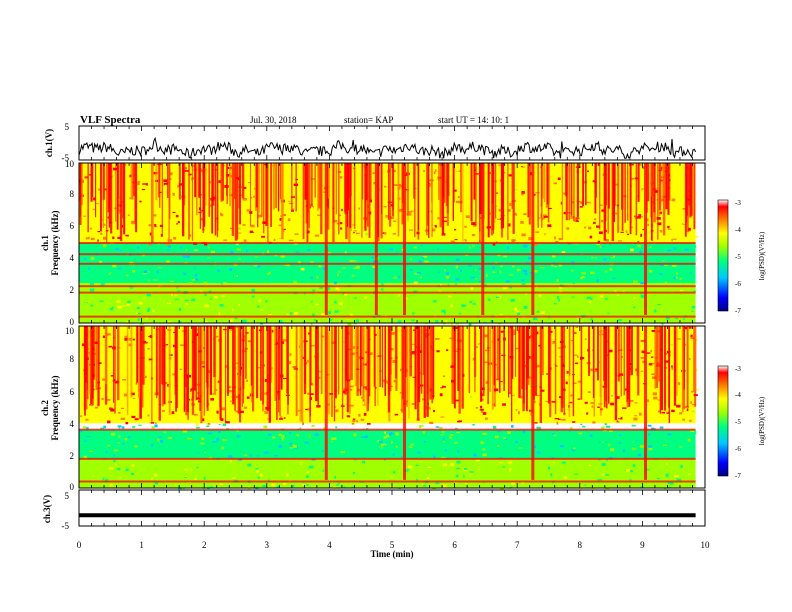 Image resolution: width=792 pixels, height=612 pixels. Describe the element at coordinates (273, 120) in the screenshot. I see `date-label: Jul. 30, 2018` at that location.